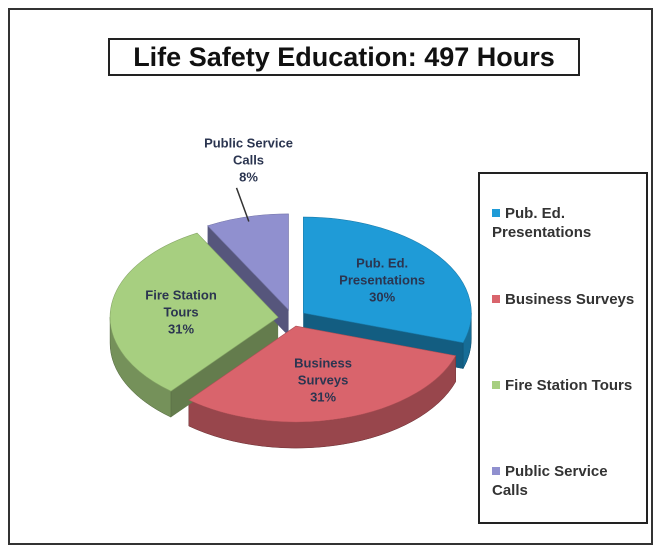 The height and width of the screenshot is (557, 667). I want to click on legend-entry: Pub. Ed. Presentations, so click(567, 223).